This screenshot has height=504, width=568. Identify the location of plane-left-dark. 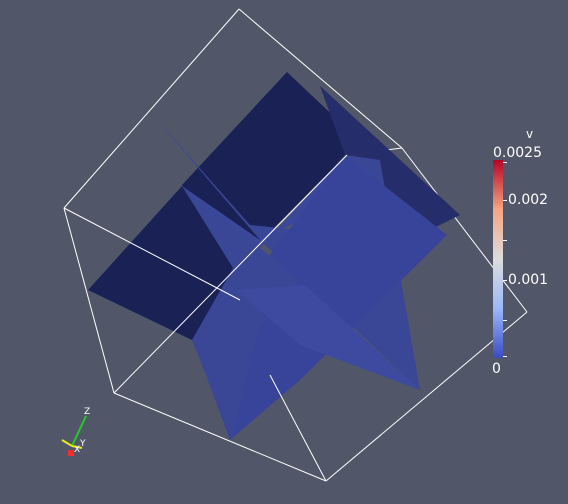
(162, 263).